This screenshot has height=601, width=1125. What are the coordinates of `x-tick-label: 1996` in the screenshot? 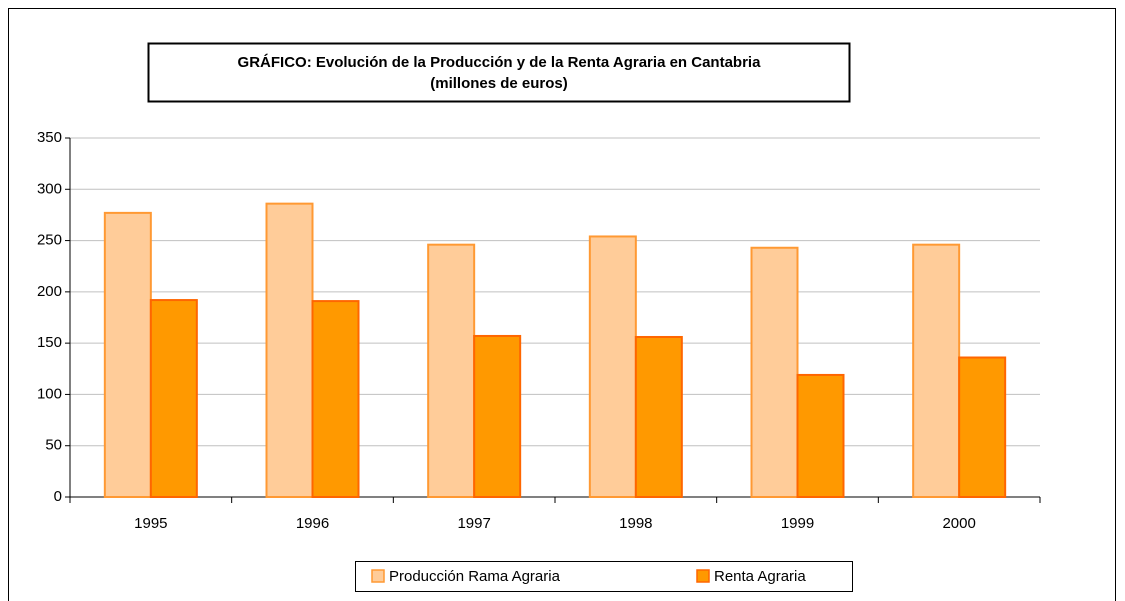 It's located at (312, 523).